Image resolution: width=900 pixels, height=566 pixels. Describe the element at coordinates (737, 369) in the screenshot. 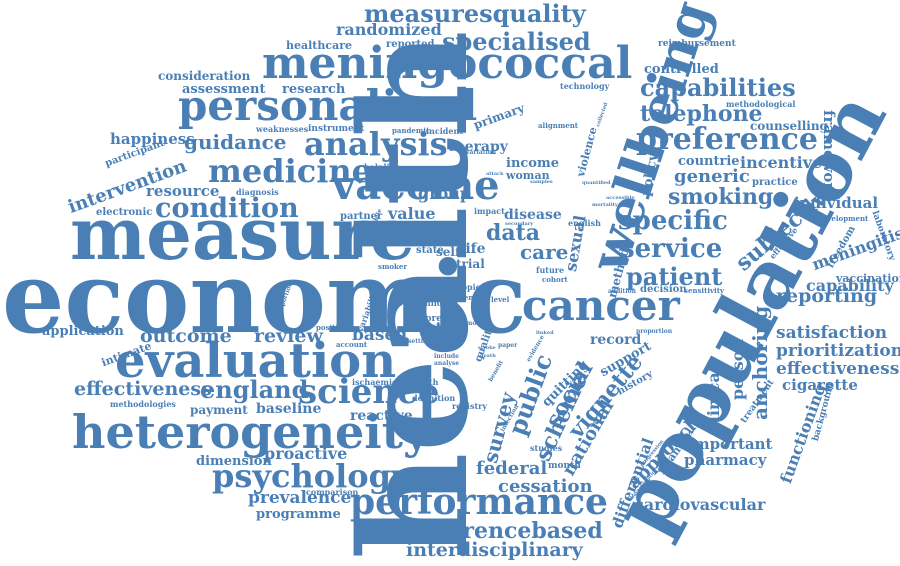

I see `word-person: person` at that location.